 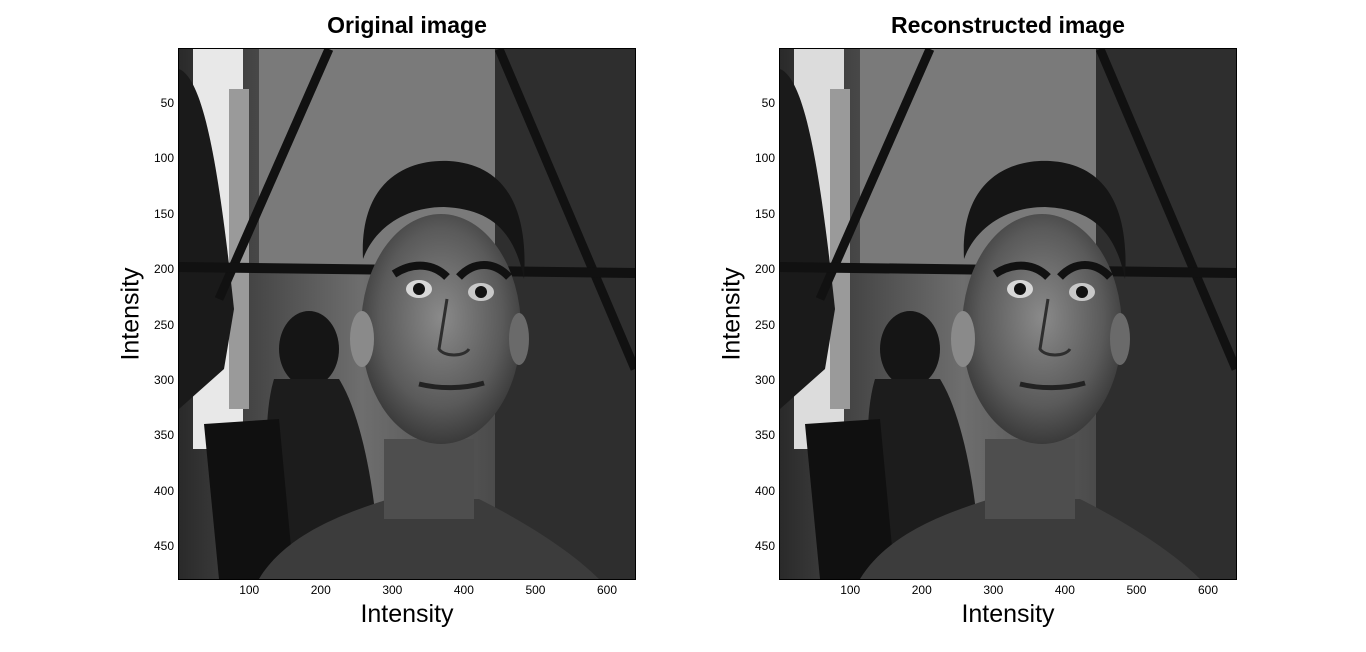 What do you see at coordinates (407, 25) in the screenshot?
I see `panel-title: Original image` at bounding box center [407, 25].